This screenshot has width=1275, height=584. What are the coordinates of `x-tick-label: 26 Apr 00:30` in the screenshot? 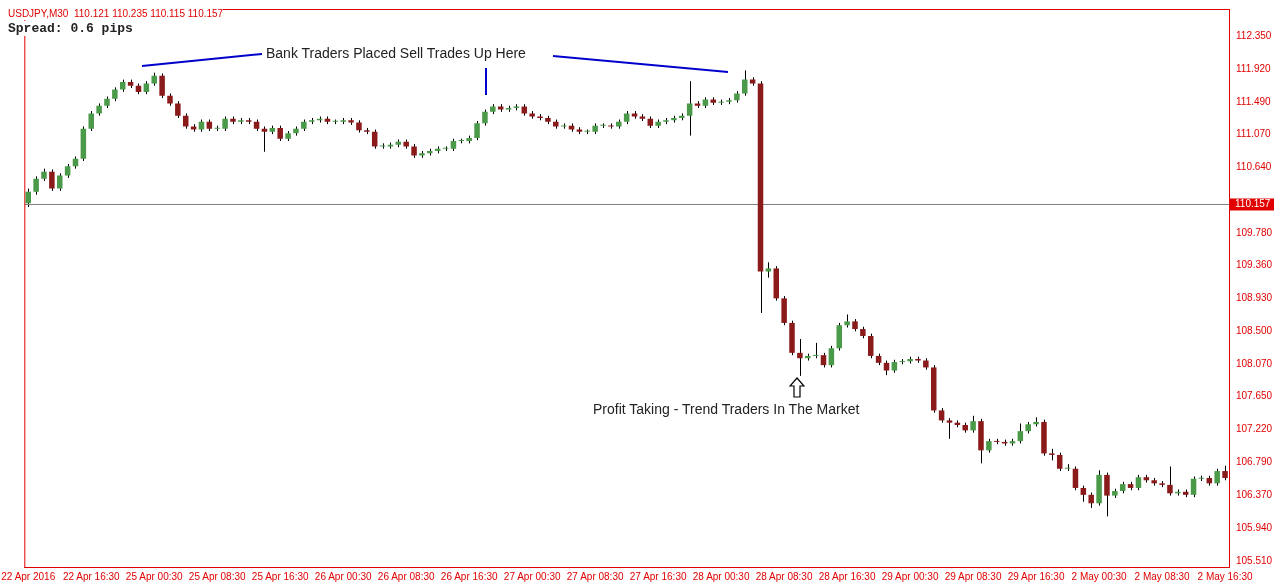 It's located at (343, 576).